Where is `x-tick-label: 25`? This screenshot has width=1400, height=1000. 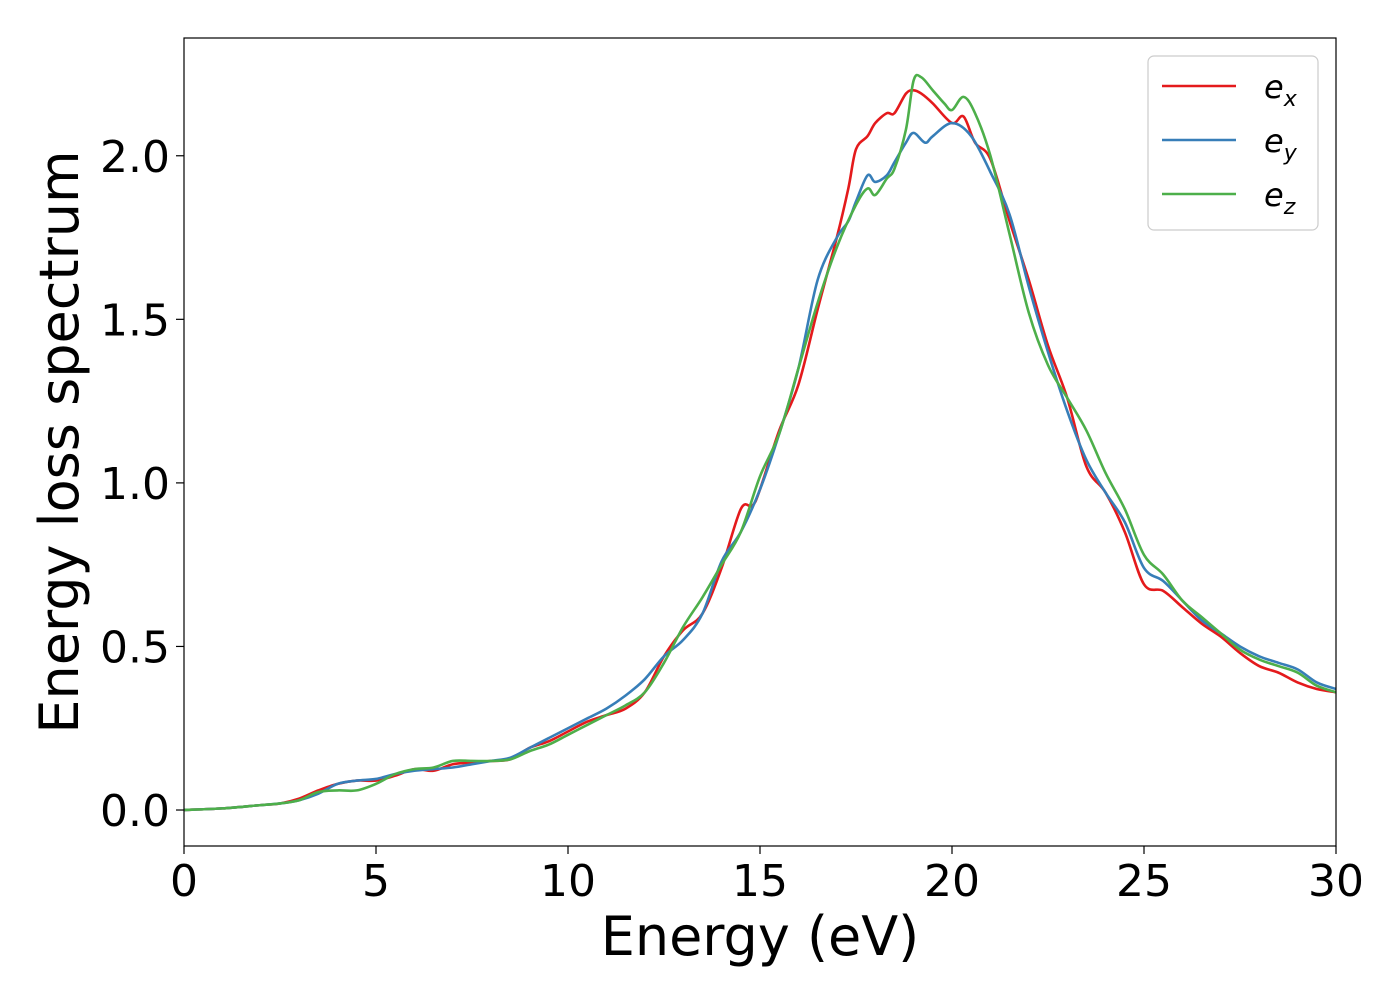 x-tick-label: 25 is located at coordinates (1144, 881).